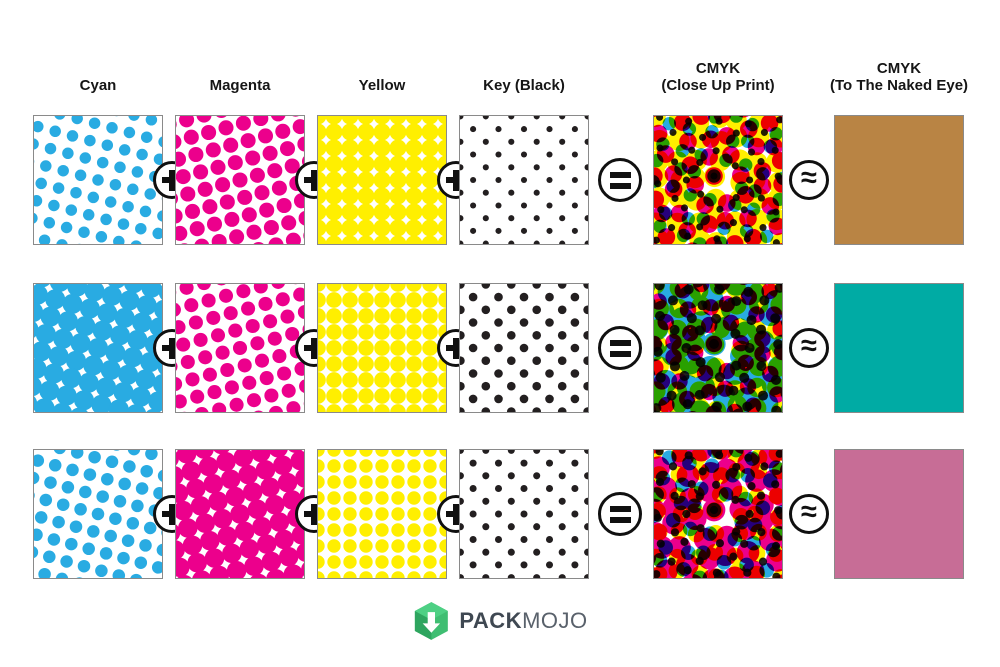  Describe the element at coordinates (240, 85) in the screenshot. I see `header-magenta-label: Magenta` at that location.